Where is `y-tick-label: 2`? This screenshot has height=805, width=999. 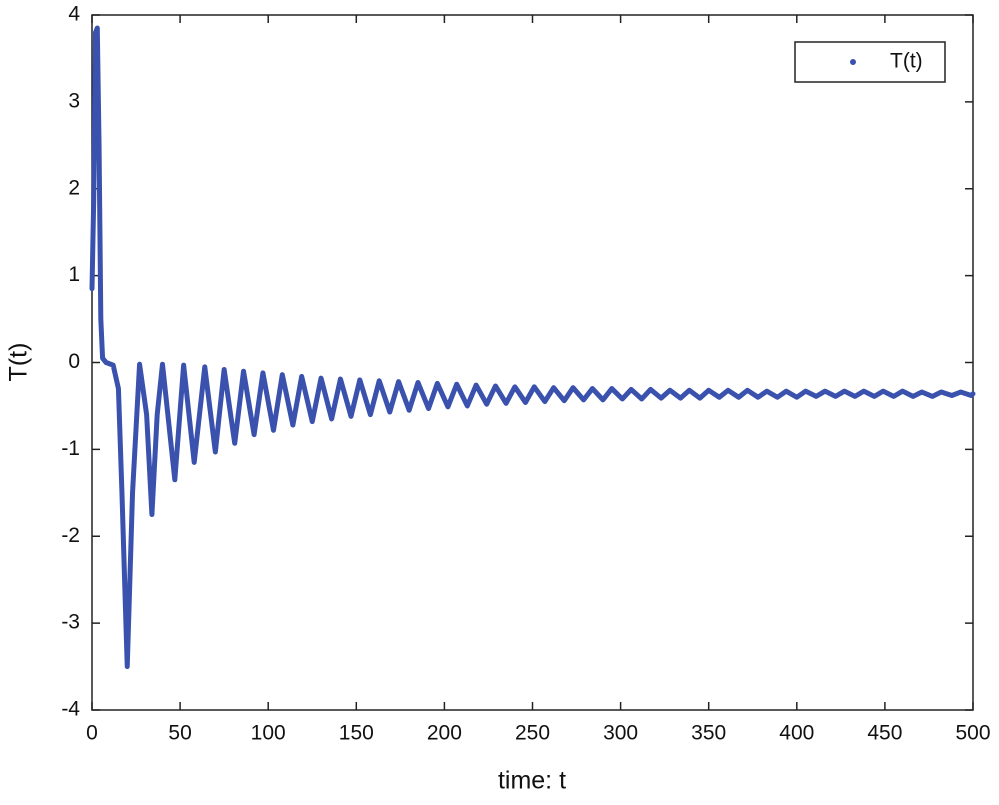 y-tick-label: 2 is located at coordinates (74, 187).